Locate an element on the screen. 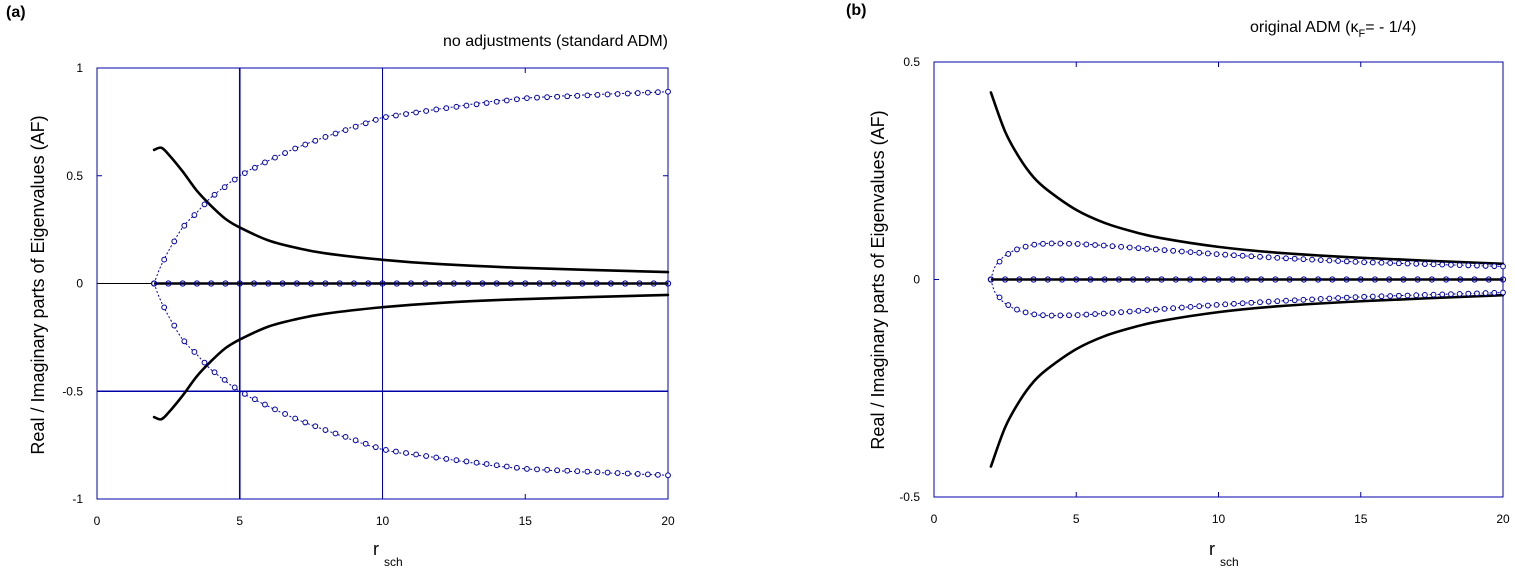 The width and height of the screenshot is (1515, 576). panel-b-y-tick-label: -0.5 is located at coordinates (909, 497).